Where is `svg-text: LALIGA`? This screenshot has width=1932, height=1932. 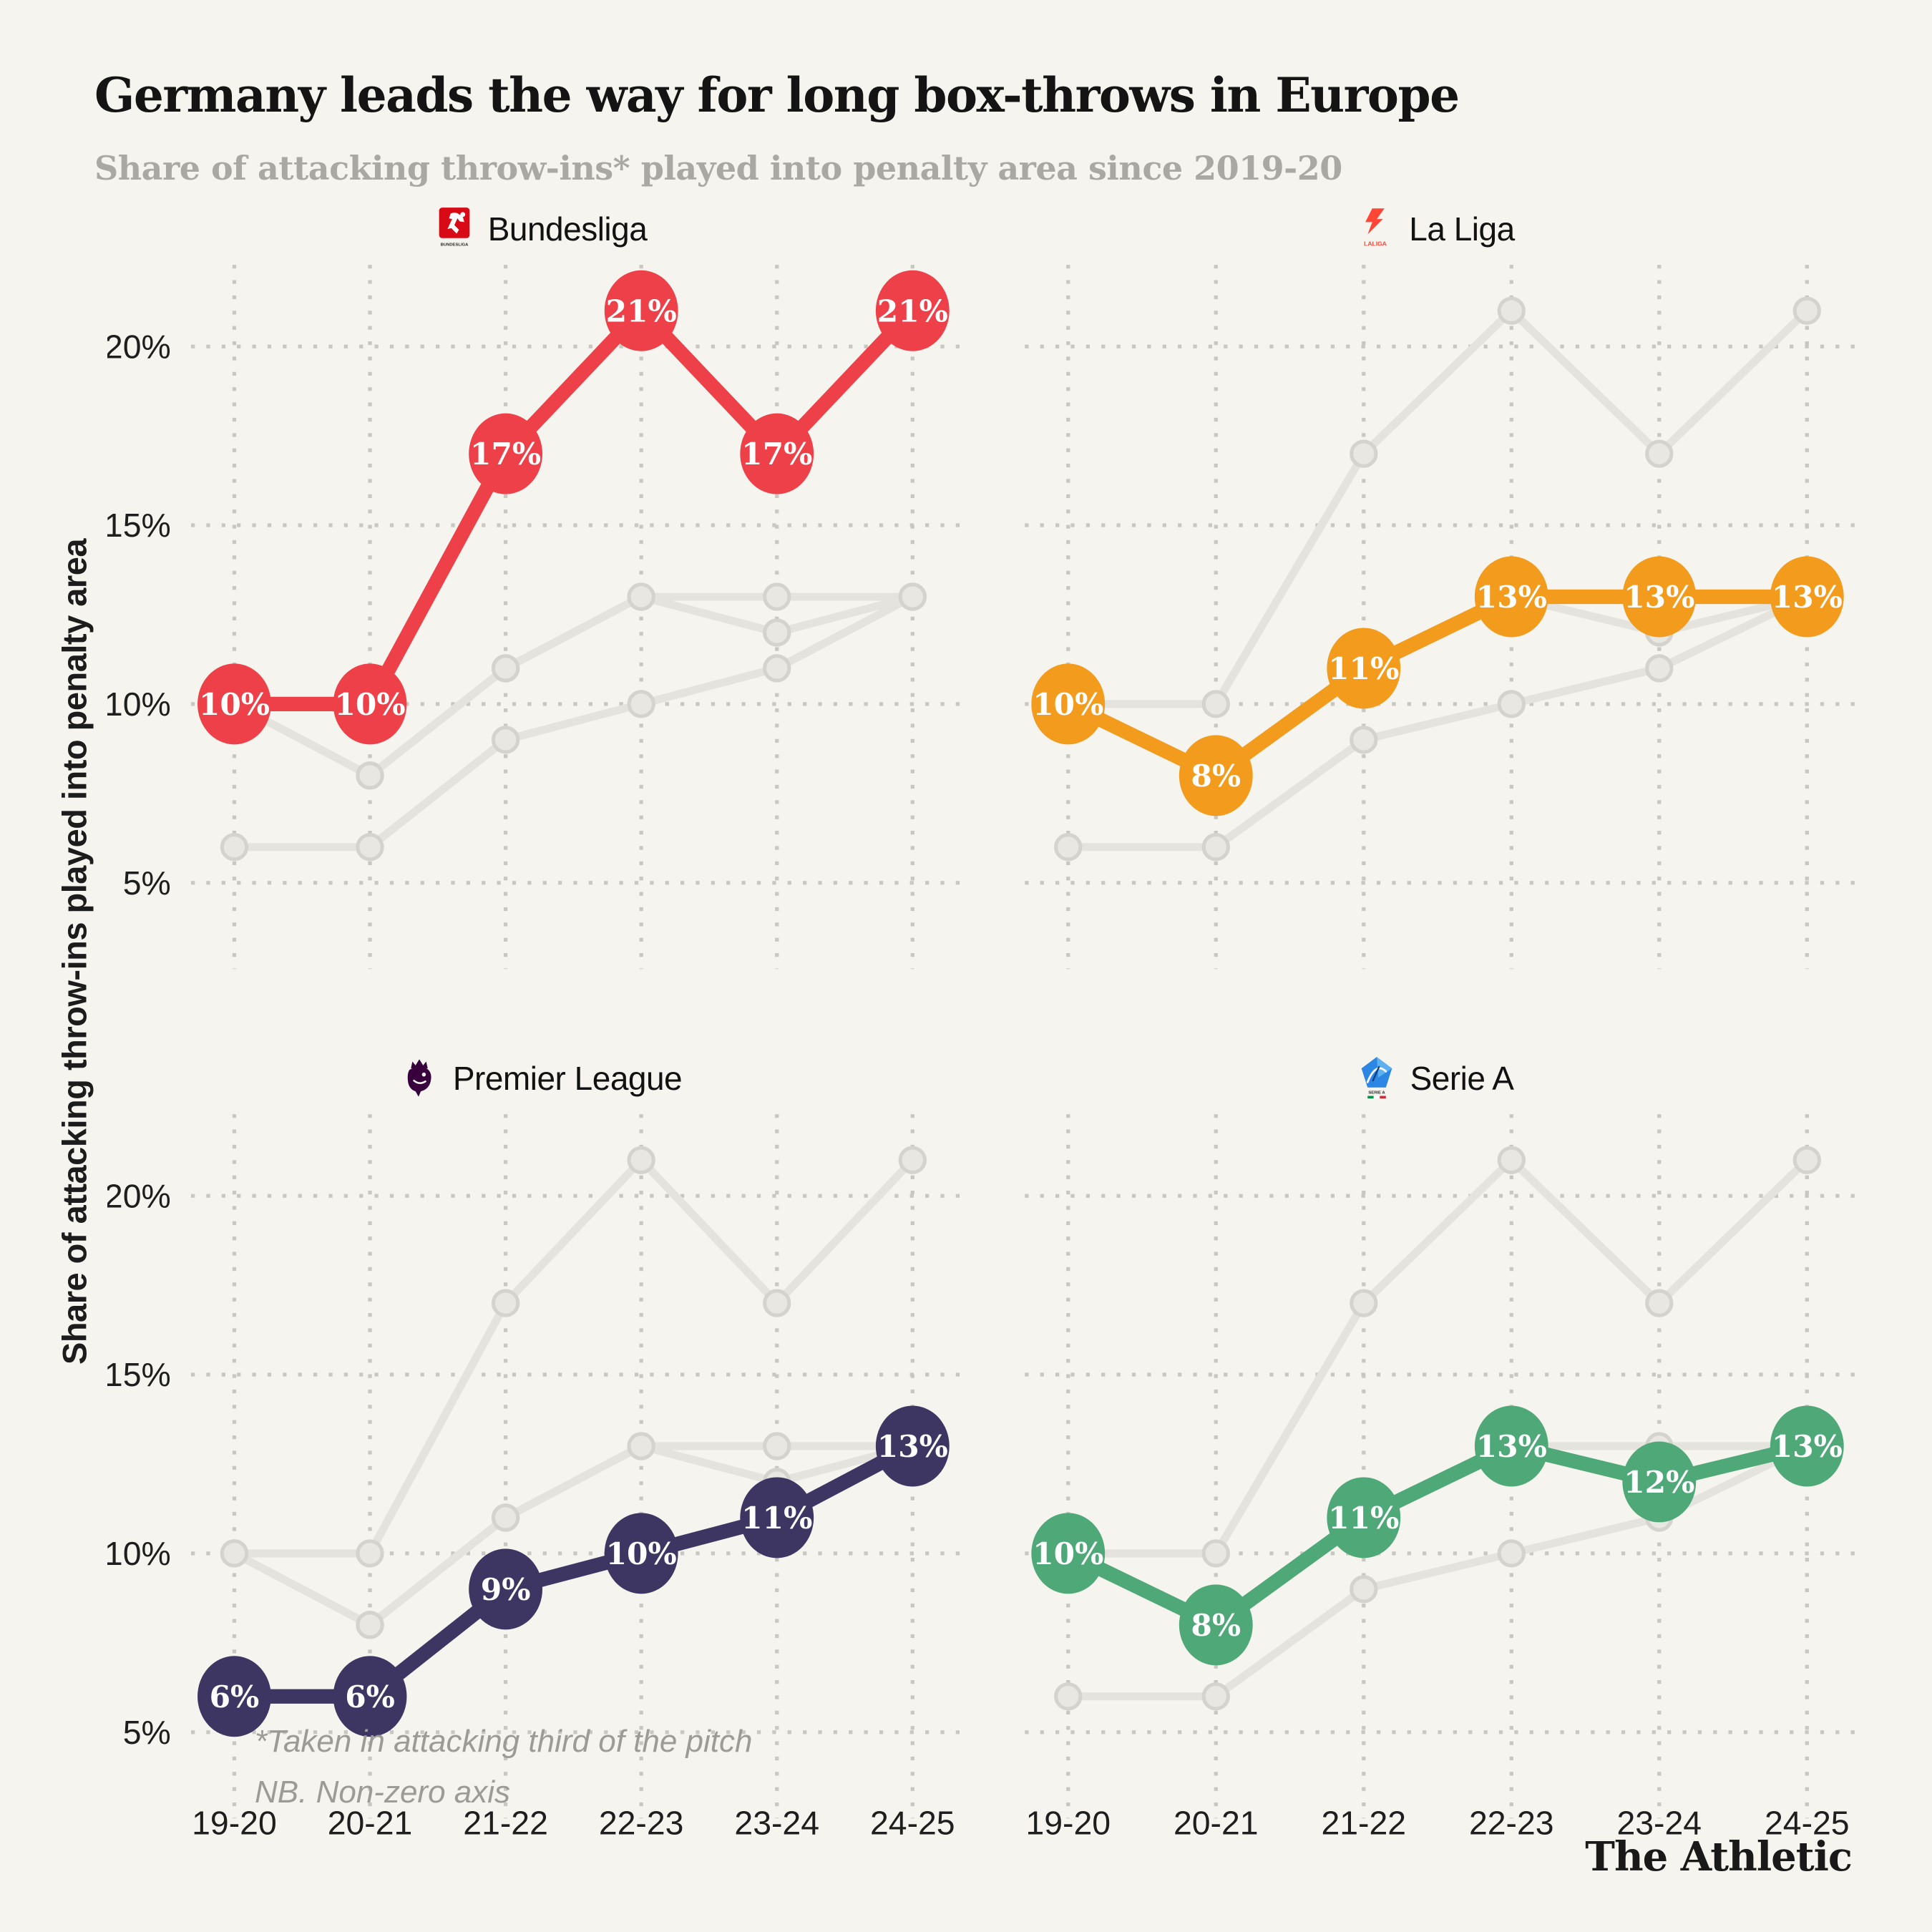 svg-text: LALIGA is located at coordinates (1375, 243).